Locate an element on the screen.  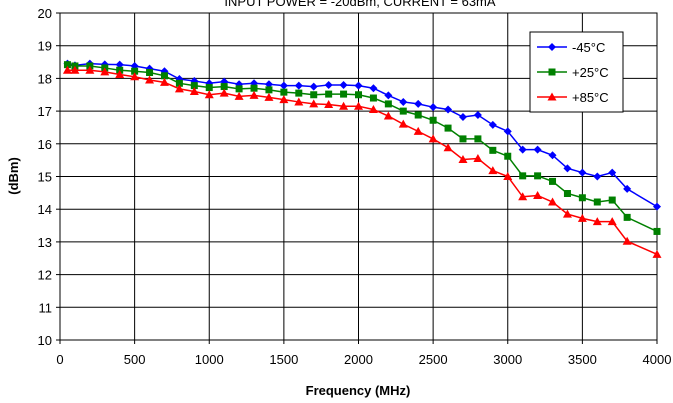
y-tick-label: 18 is located at coordinates (45, 78).